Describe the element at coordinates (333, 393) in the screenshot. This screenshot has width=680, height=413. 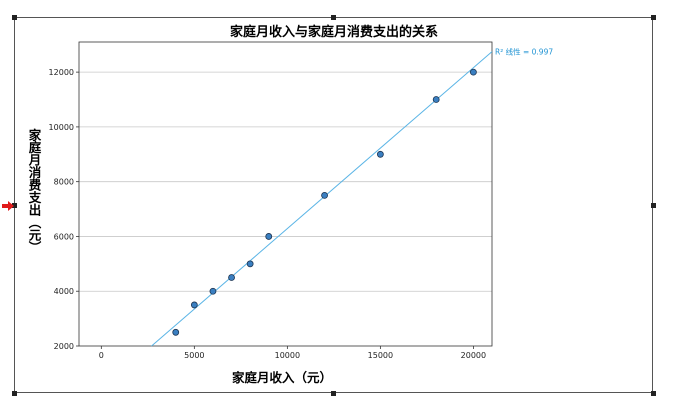
I see `resize-handle-bottom-middle` at that location.